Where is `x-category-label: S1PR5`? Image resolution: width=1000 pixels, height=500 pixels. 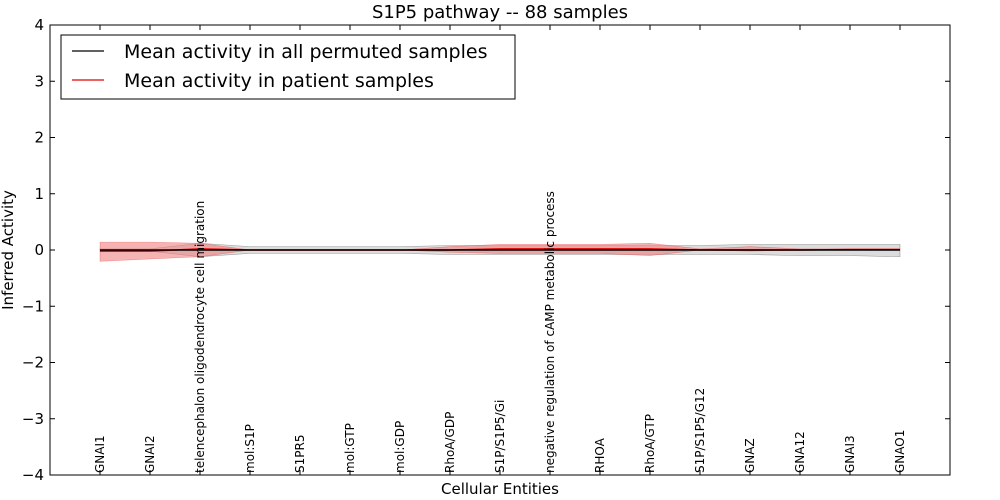 x-category-label: S1PR5 is located at coordinates (300, 454).